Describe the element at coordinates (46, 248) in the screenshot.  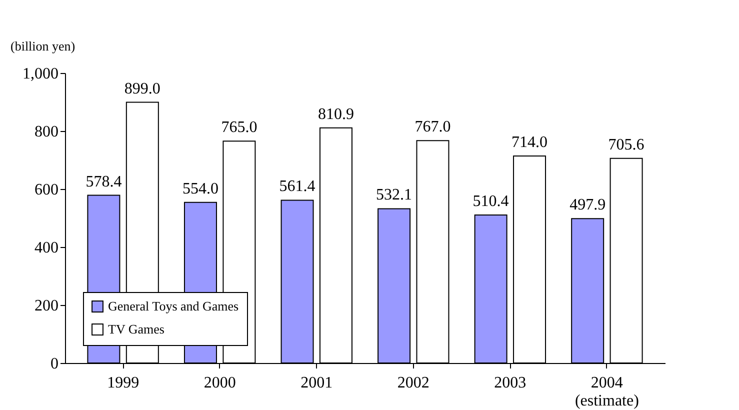
I see `y-tick-label: 400` at that location.